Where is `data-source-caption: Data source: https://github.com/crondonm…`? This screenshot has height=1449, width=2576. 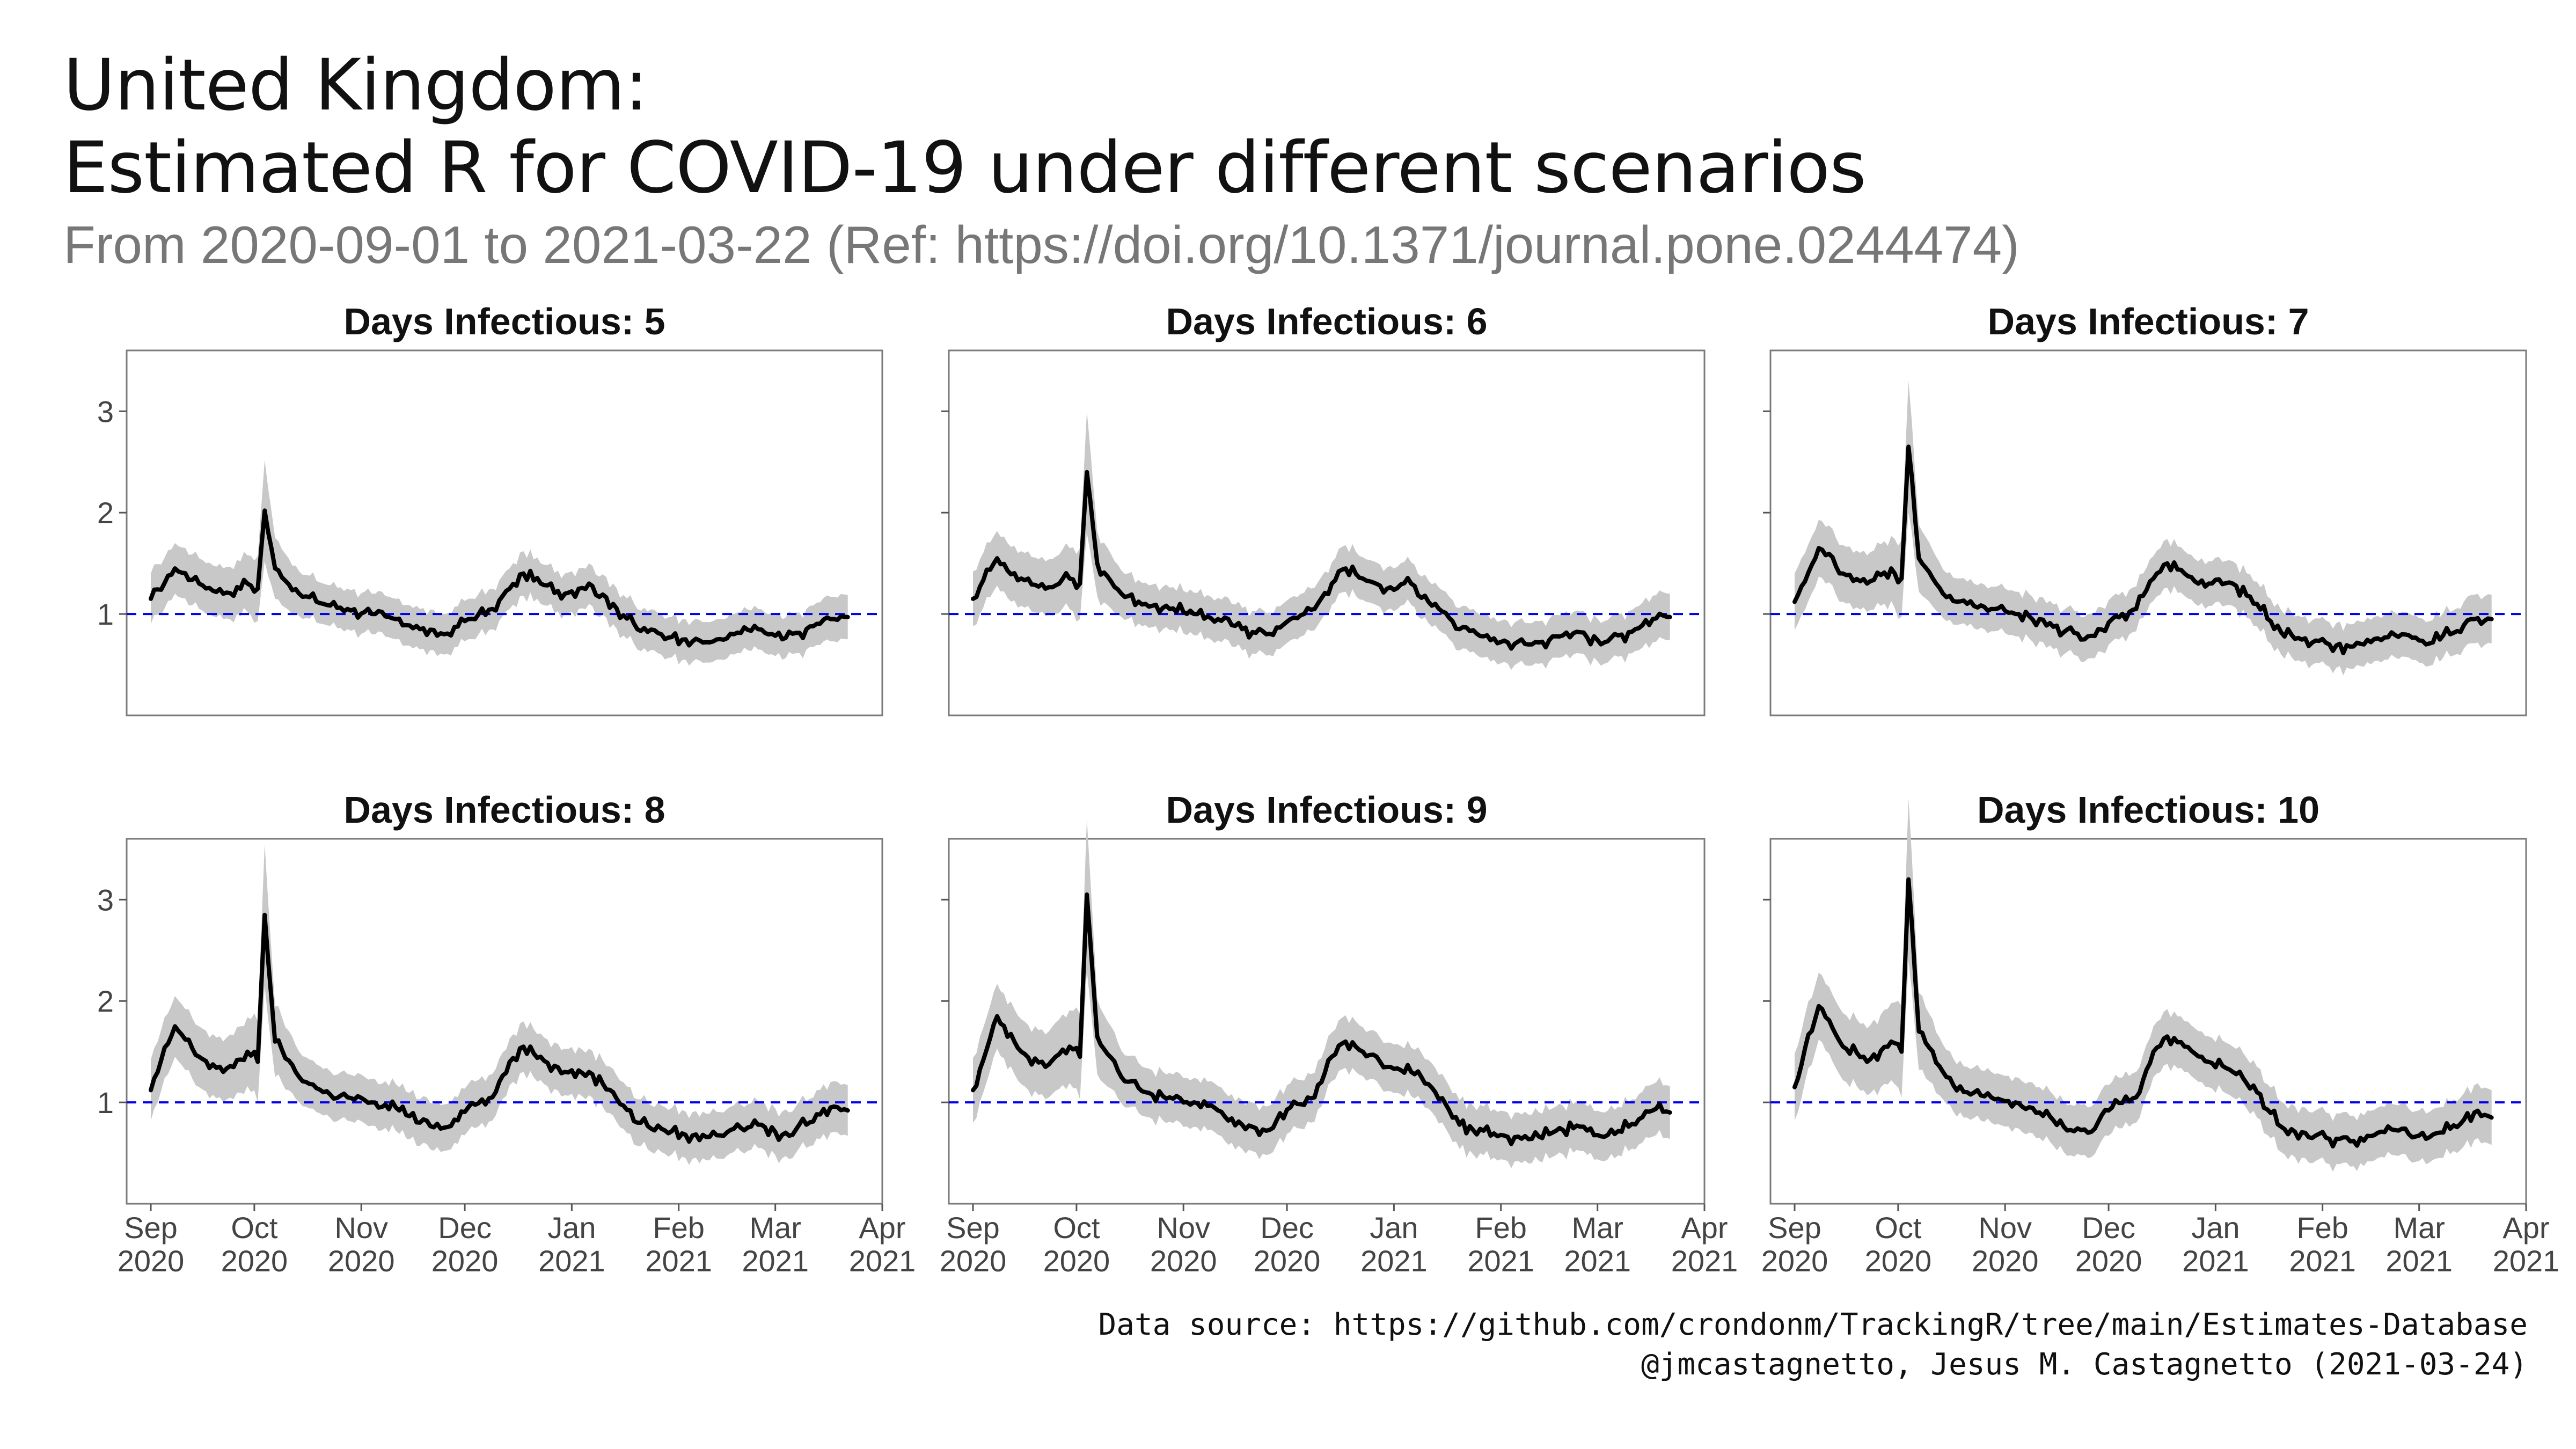 data-source-caption: Data source: https://github.com/crondonm… is located at coordinates (1813, 1324).